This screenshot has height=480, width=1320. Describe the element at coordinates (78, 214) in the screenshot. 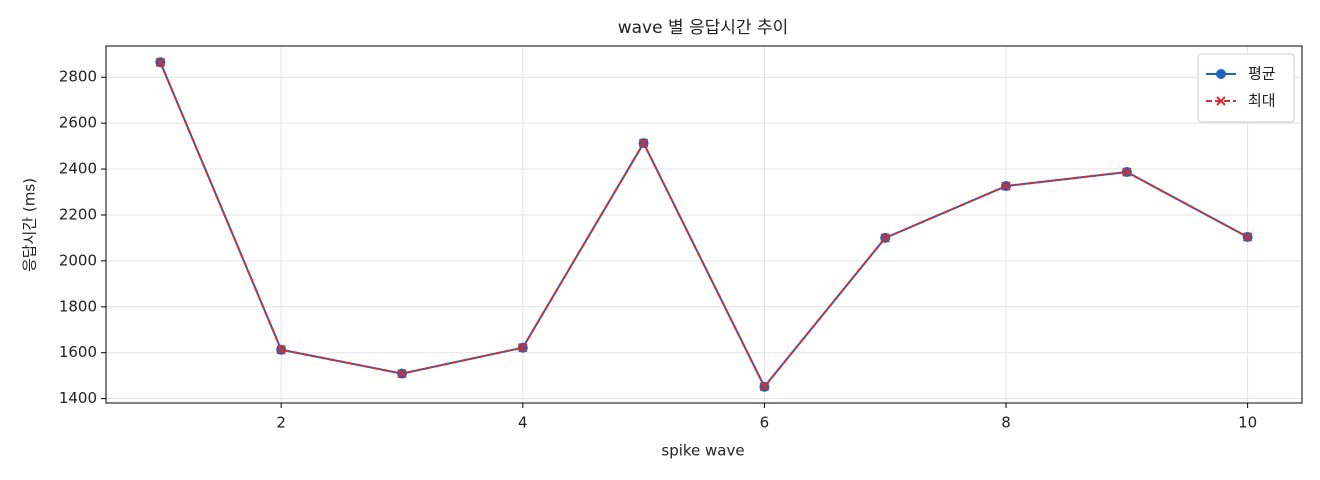

I see `y-tick-label: 2200` at that location.